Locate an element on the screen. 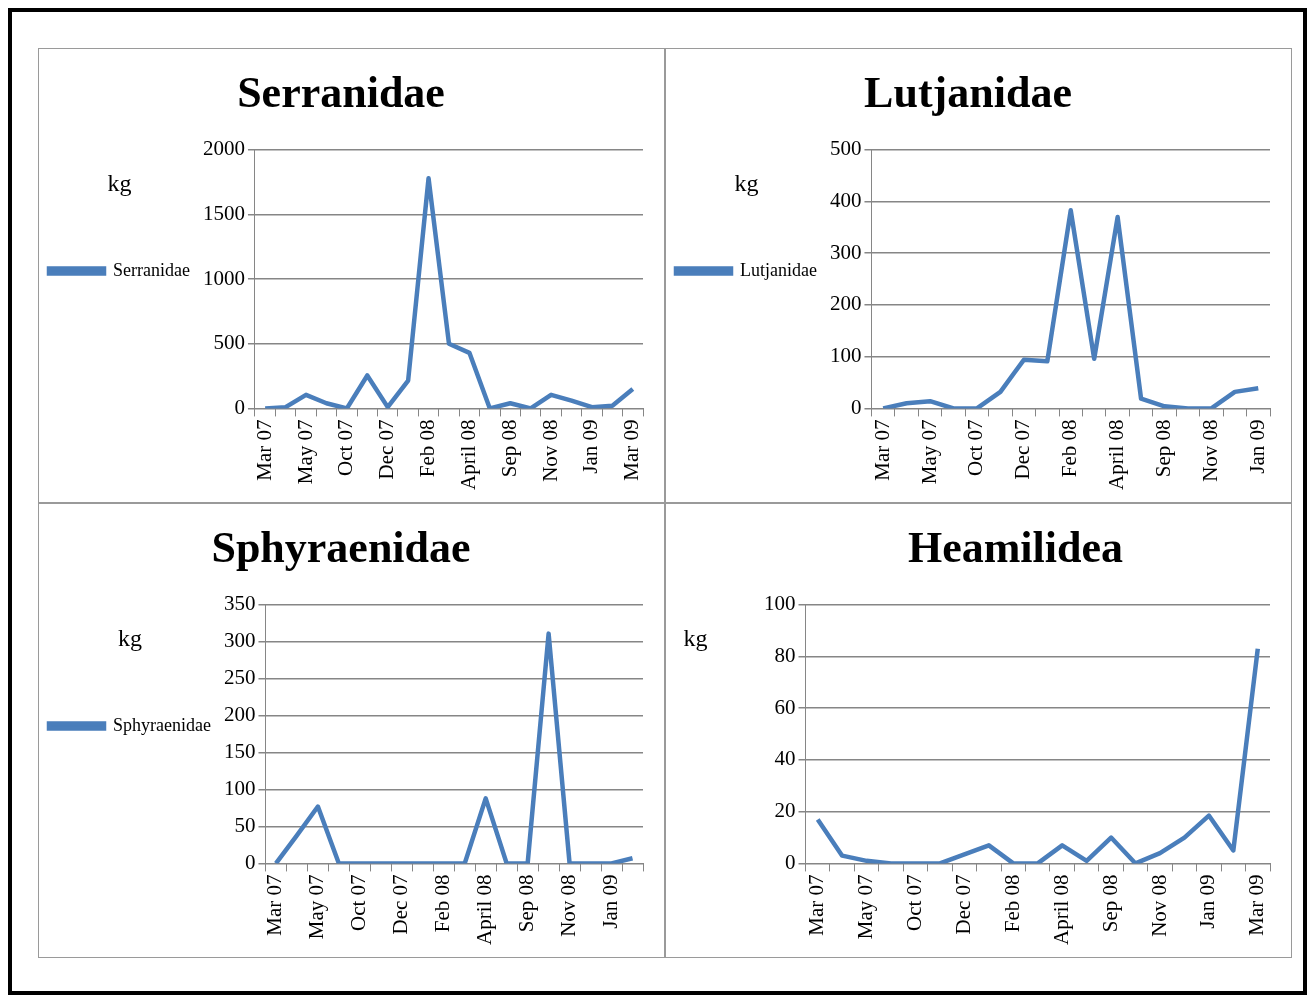 This screenshot has width=1315, height=1003. y-tick-label: 250 is located at coordinates (239, 677).